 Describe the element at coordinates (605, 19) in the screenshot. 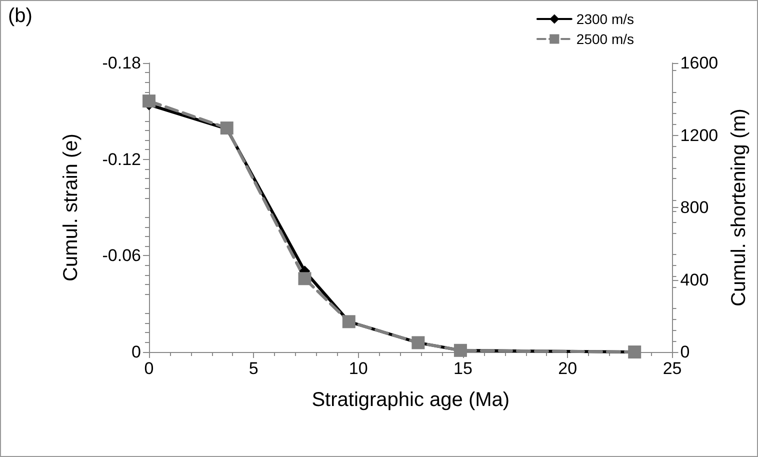

I see `legend-label: 2300 m/s` at that location.